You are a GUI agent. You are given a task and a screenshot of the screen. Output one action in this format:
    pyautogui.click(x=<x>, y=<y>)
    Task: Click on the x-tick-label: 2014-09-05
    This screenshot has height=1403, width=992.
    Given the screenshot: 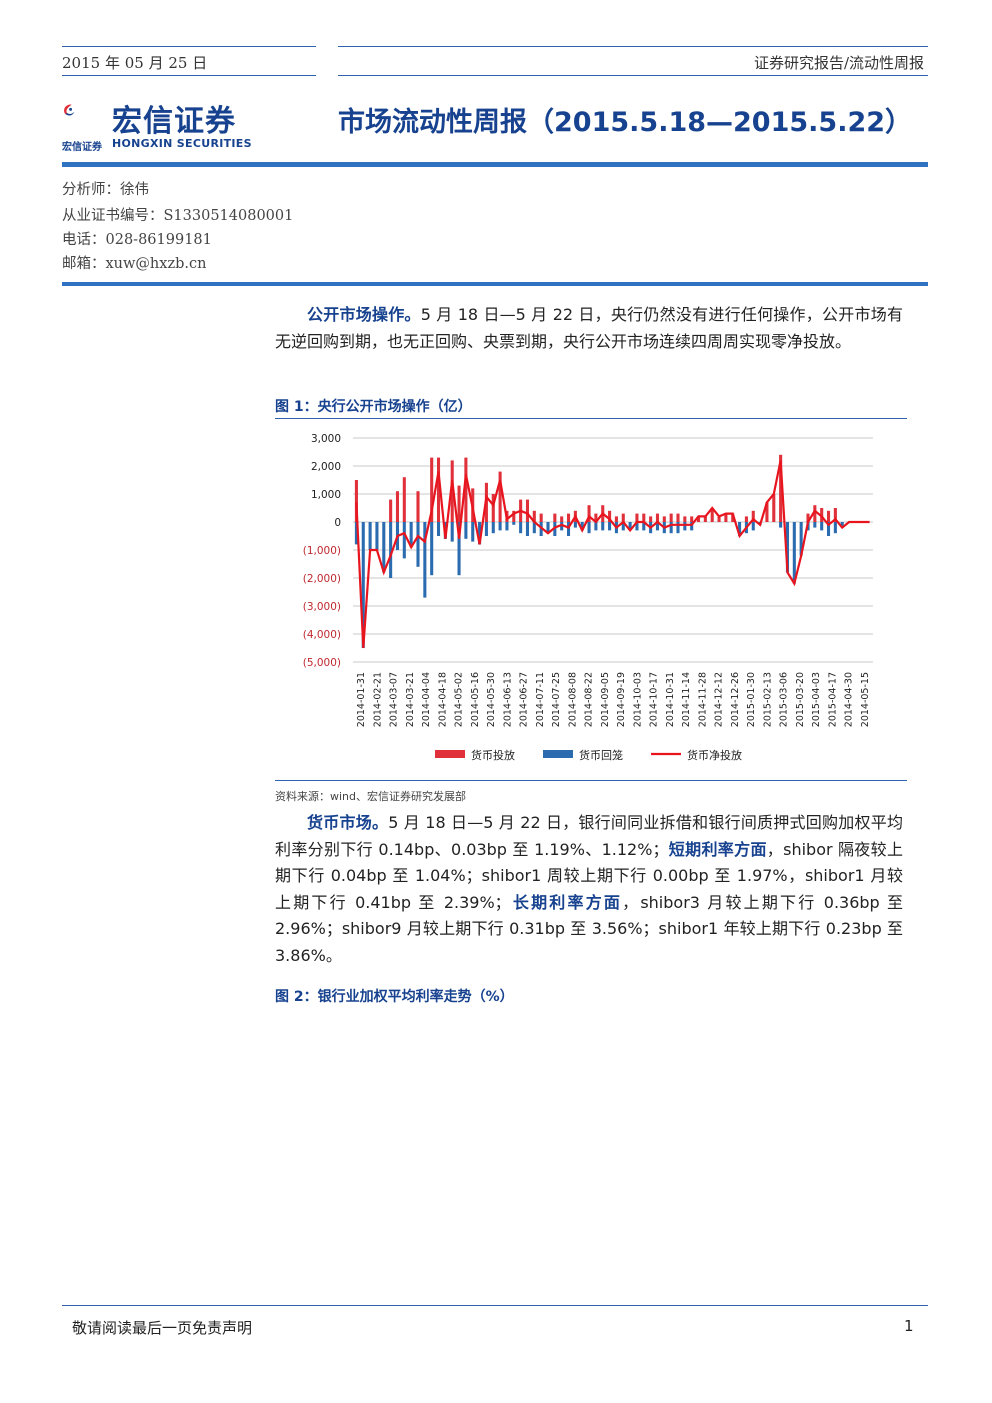 What is the action you would take?
    pyautogui.click(x=605, y=699)
    